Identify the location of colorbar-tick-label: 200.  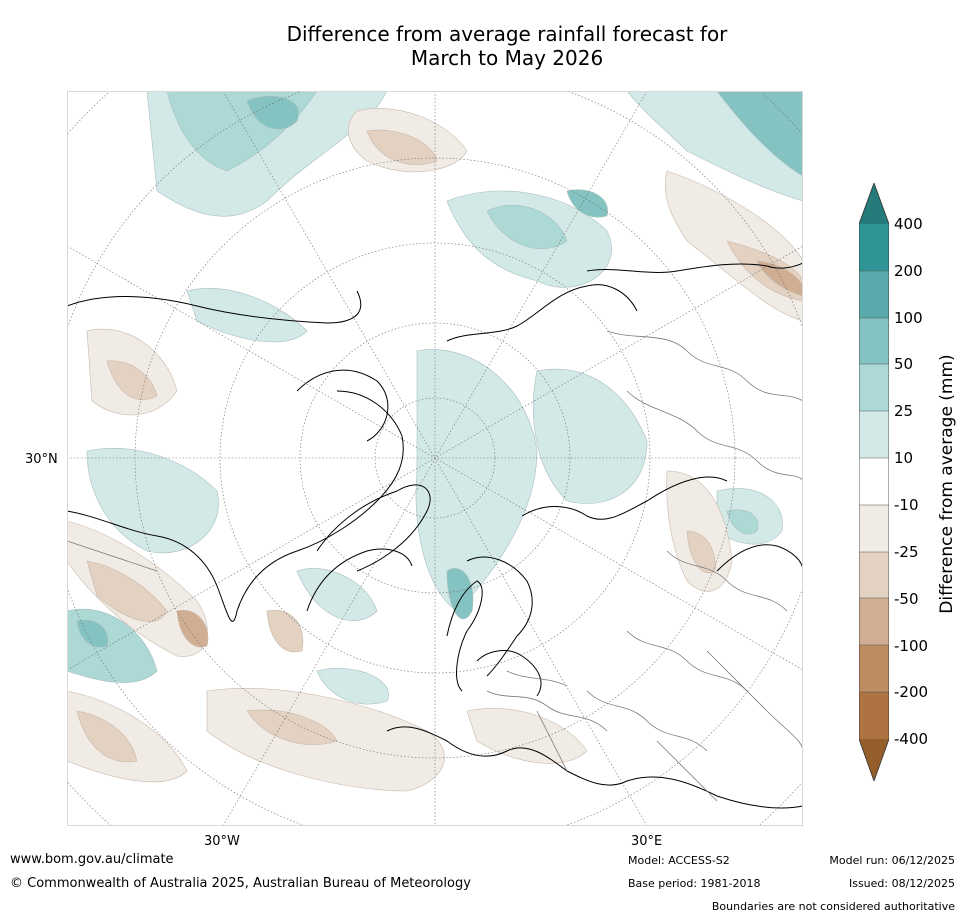
(908, 271).